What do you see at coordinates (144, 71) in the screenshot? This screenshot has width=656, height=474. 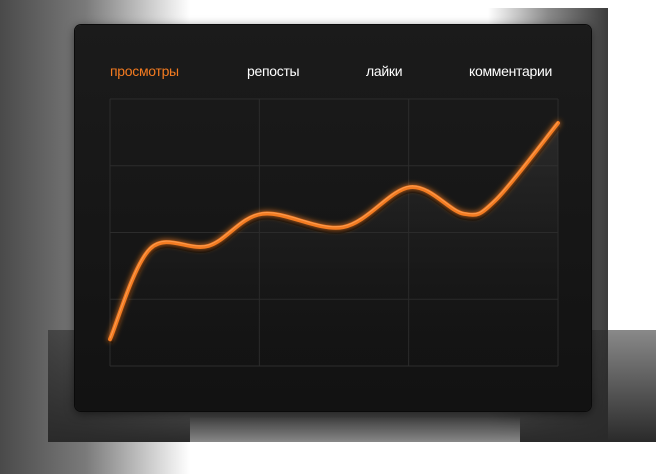 I see `tab-views: просмотры` at bounding box center [144, 71].